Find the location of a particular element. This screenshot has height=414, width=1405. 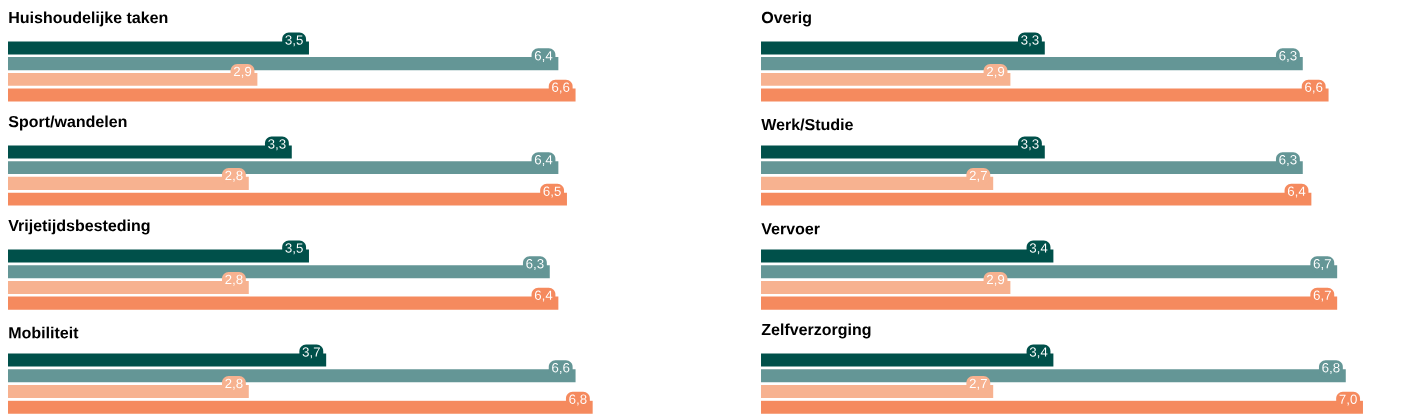

chart-title: Sport/wandelen is located at coordinates (67, 123).